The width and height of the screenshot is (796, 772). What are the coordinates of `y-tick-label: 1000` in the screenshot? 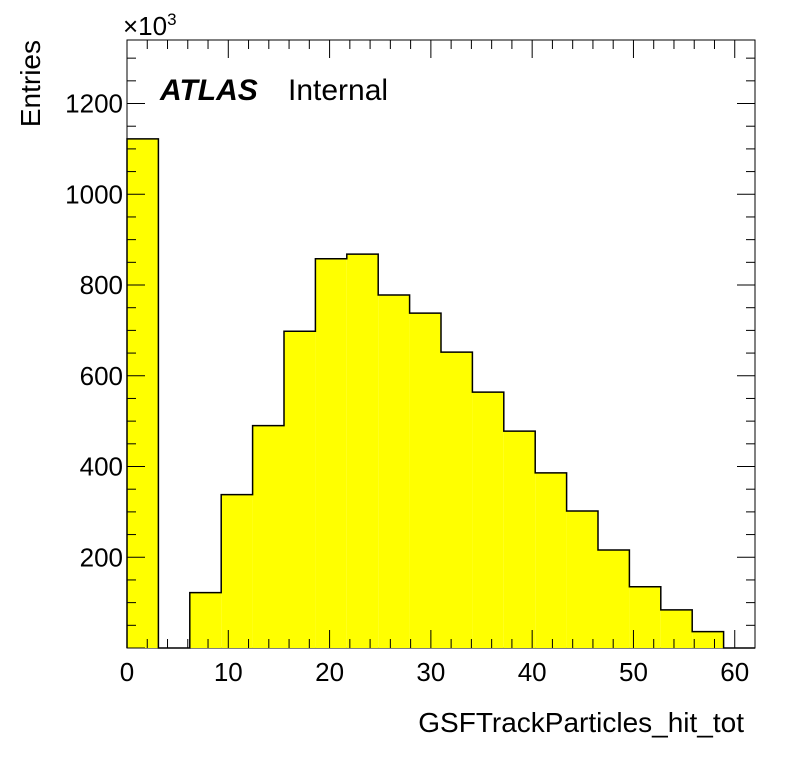 It's located at (94, 194).